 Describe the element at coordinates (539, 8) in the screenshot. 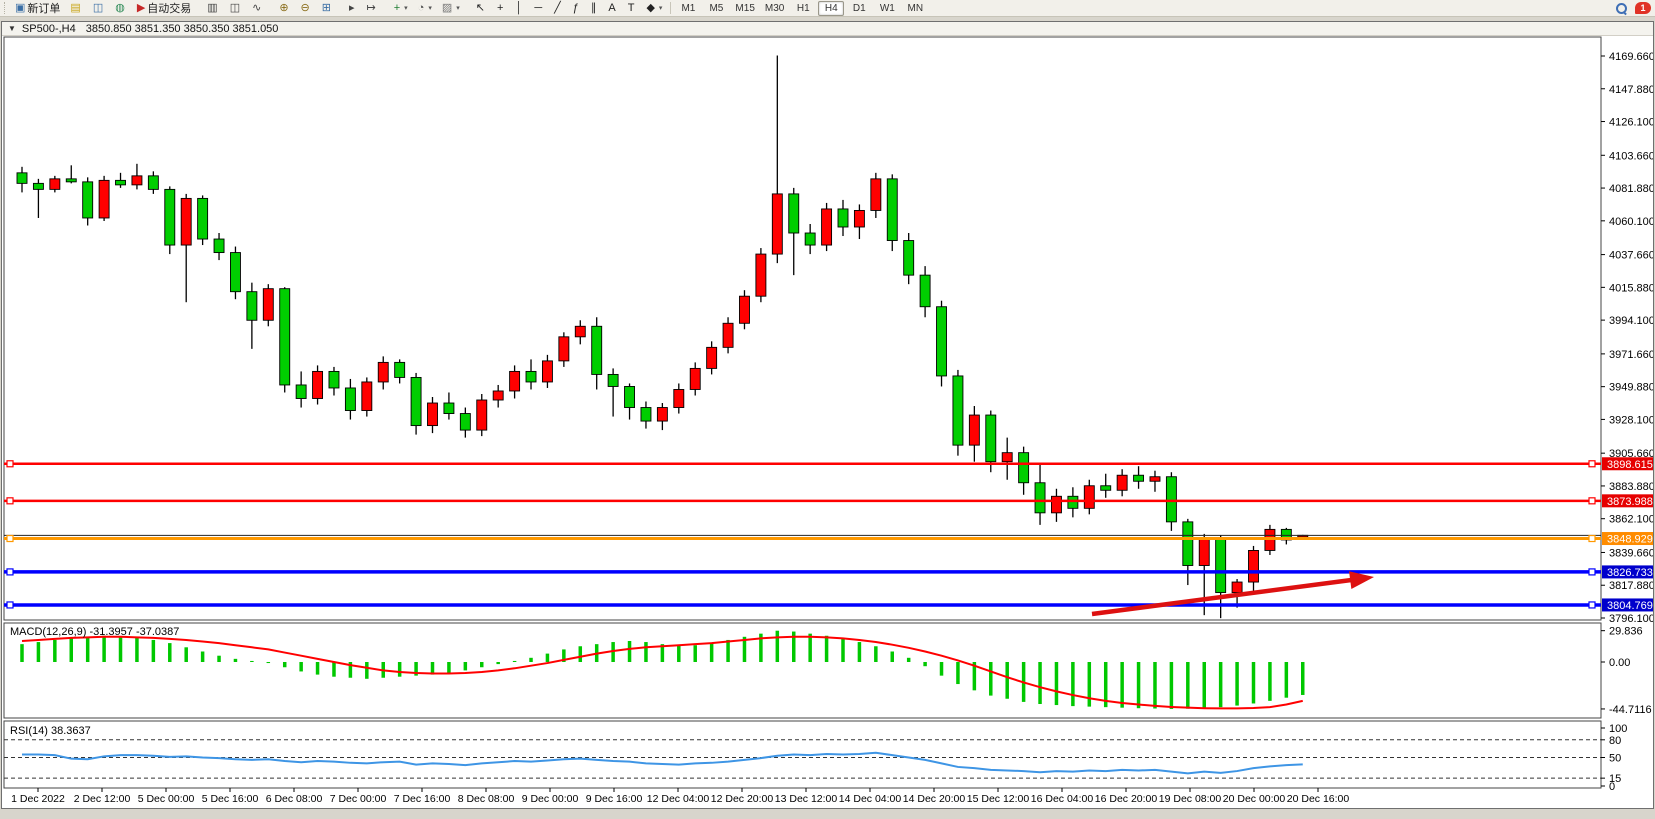

I see `horizontal-line-button: ─` at that location.